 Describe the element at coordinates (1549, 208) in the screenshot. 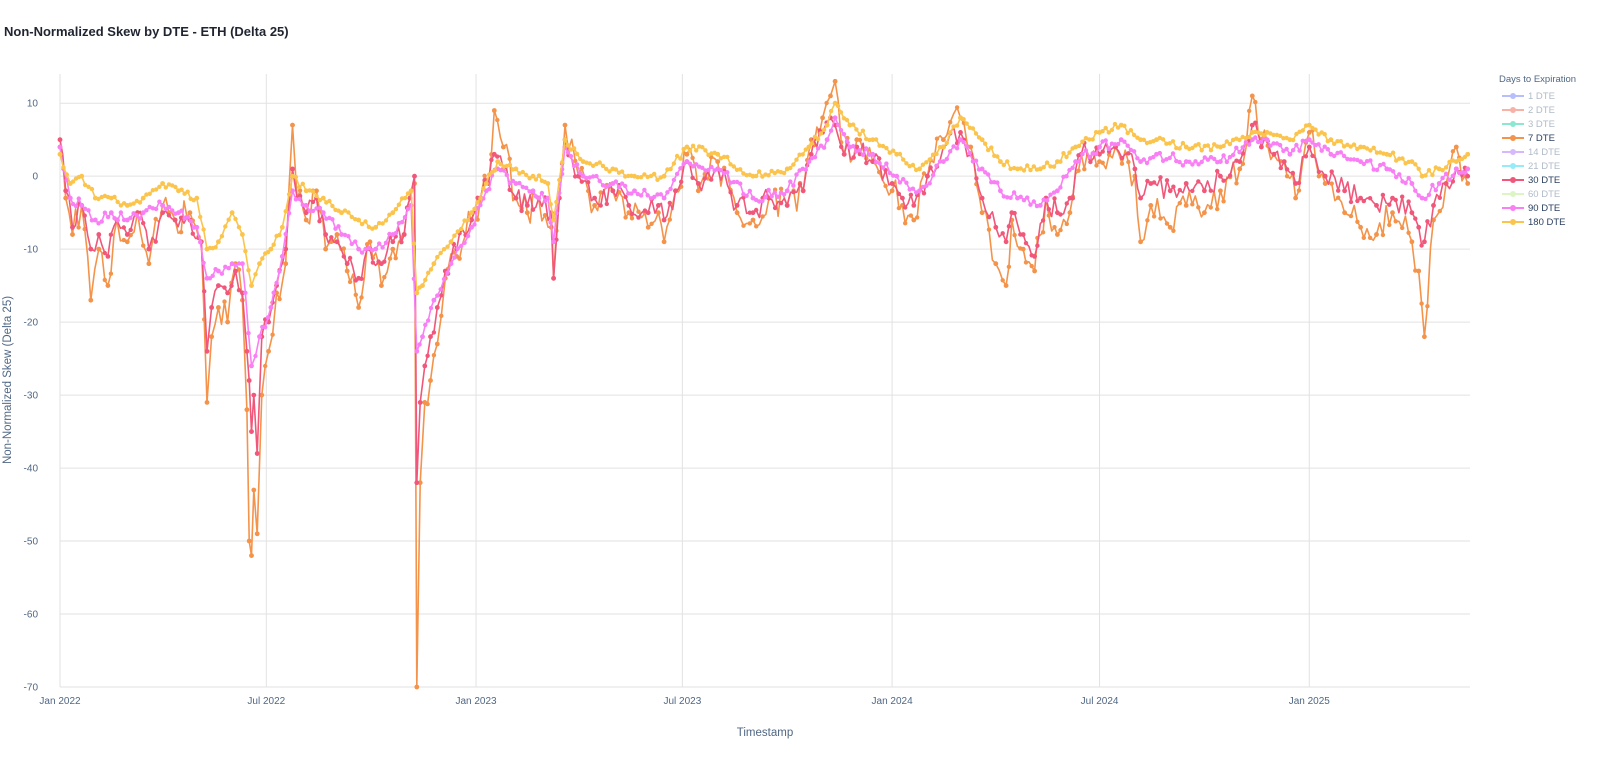

I see `legend-item-90-dte: 90 DTE` at that location.